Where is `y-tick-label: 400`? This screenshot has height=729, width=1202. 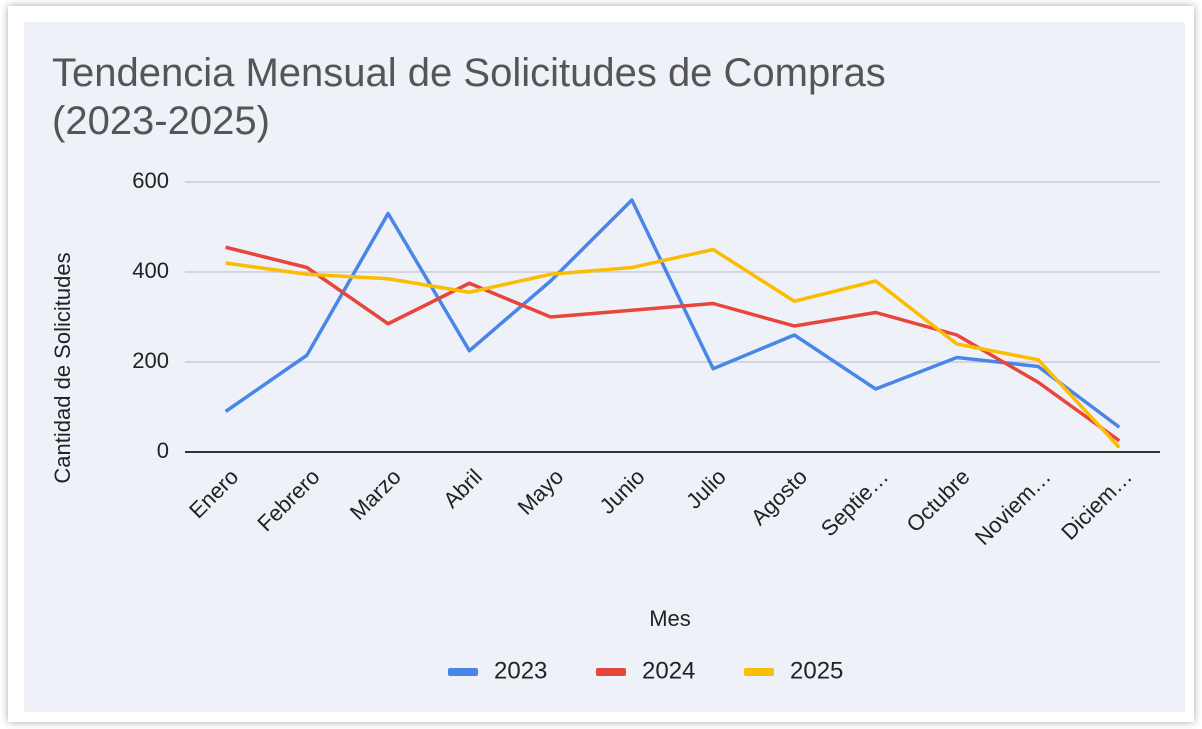
y-tick-label: 400 is located at coordinates (150, 270).